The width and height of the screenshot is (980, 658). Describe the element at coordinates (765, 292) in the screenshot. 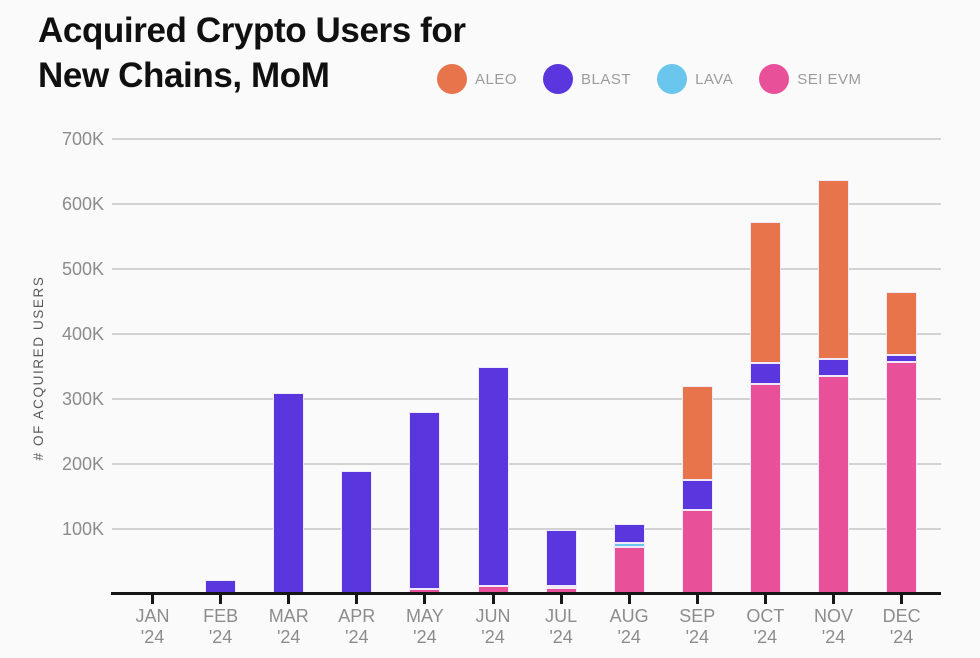

I see `bar-oct-aleo-segment` at that location.